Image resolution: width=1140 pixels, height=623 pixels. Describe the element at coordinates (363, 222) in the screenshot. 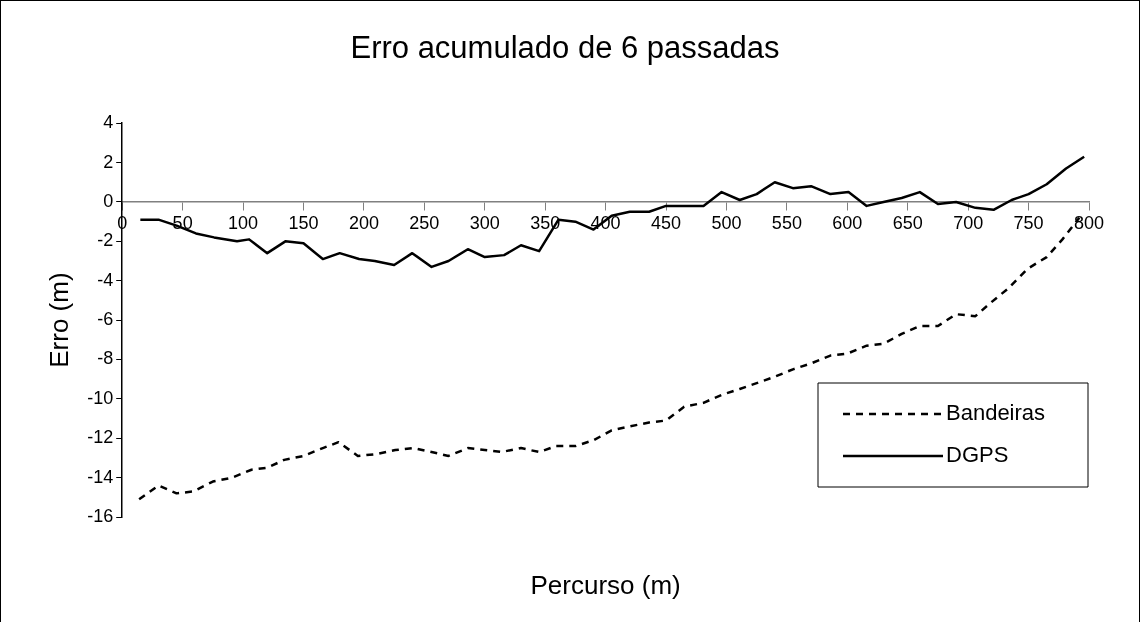

I see `x-tick-label: 200` at that location.